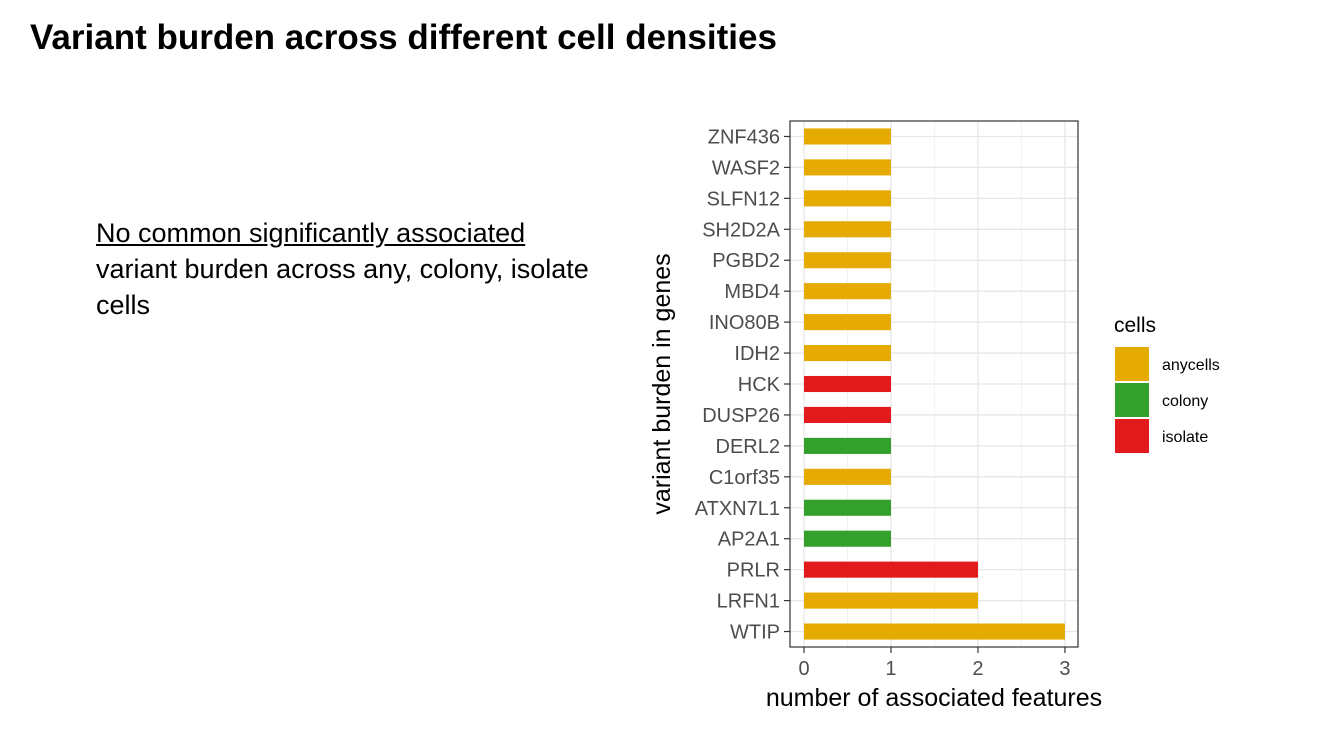 Image resolution: width=1333 pixels, height=750 pixels. What do you see at coordinates (748, 602) in the screenshot?
I see `y-tick-label-lrfn1: LRFN1` at bounding box center [748, 602].